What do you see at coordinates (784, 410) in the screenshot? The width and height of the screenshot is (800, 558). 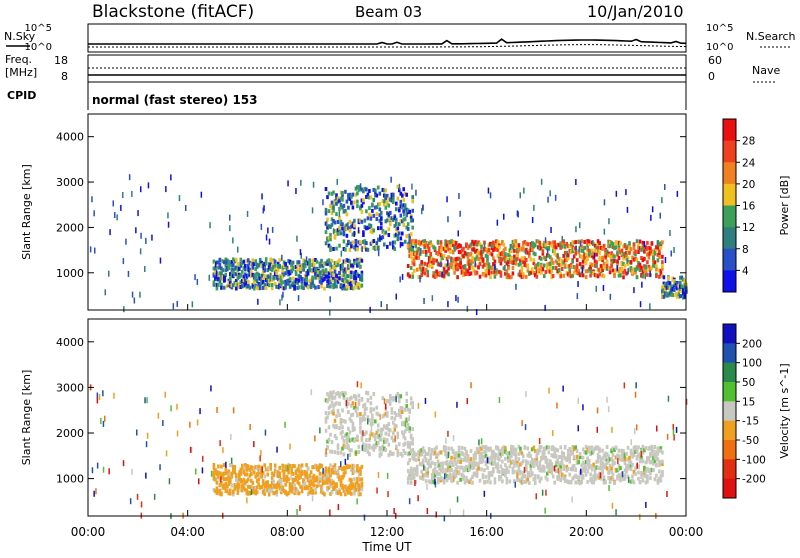 I see `colorbar-label: Velocity [m s^-1]` at bounding box center [784, 410].